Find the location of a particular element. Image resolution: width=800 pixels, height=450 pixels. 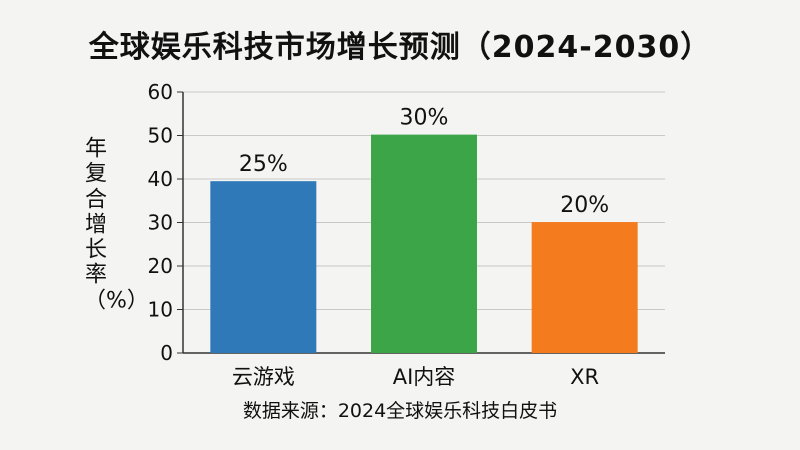

y-axis-label: 年复合增长率（%） is located at coordinates (116, 225).